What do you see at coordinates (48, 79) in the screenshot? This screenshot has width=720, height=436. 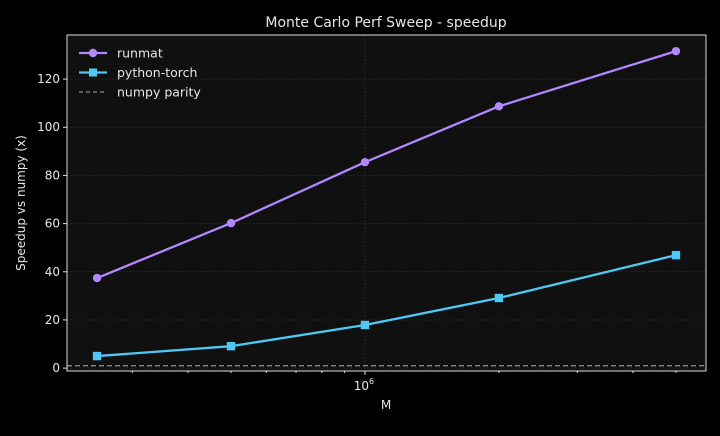 I see `y-tick-label: 120` at bounding box center [48, 79].